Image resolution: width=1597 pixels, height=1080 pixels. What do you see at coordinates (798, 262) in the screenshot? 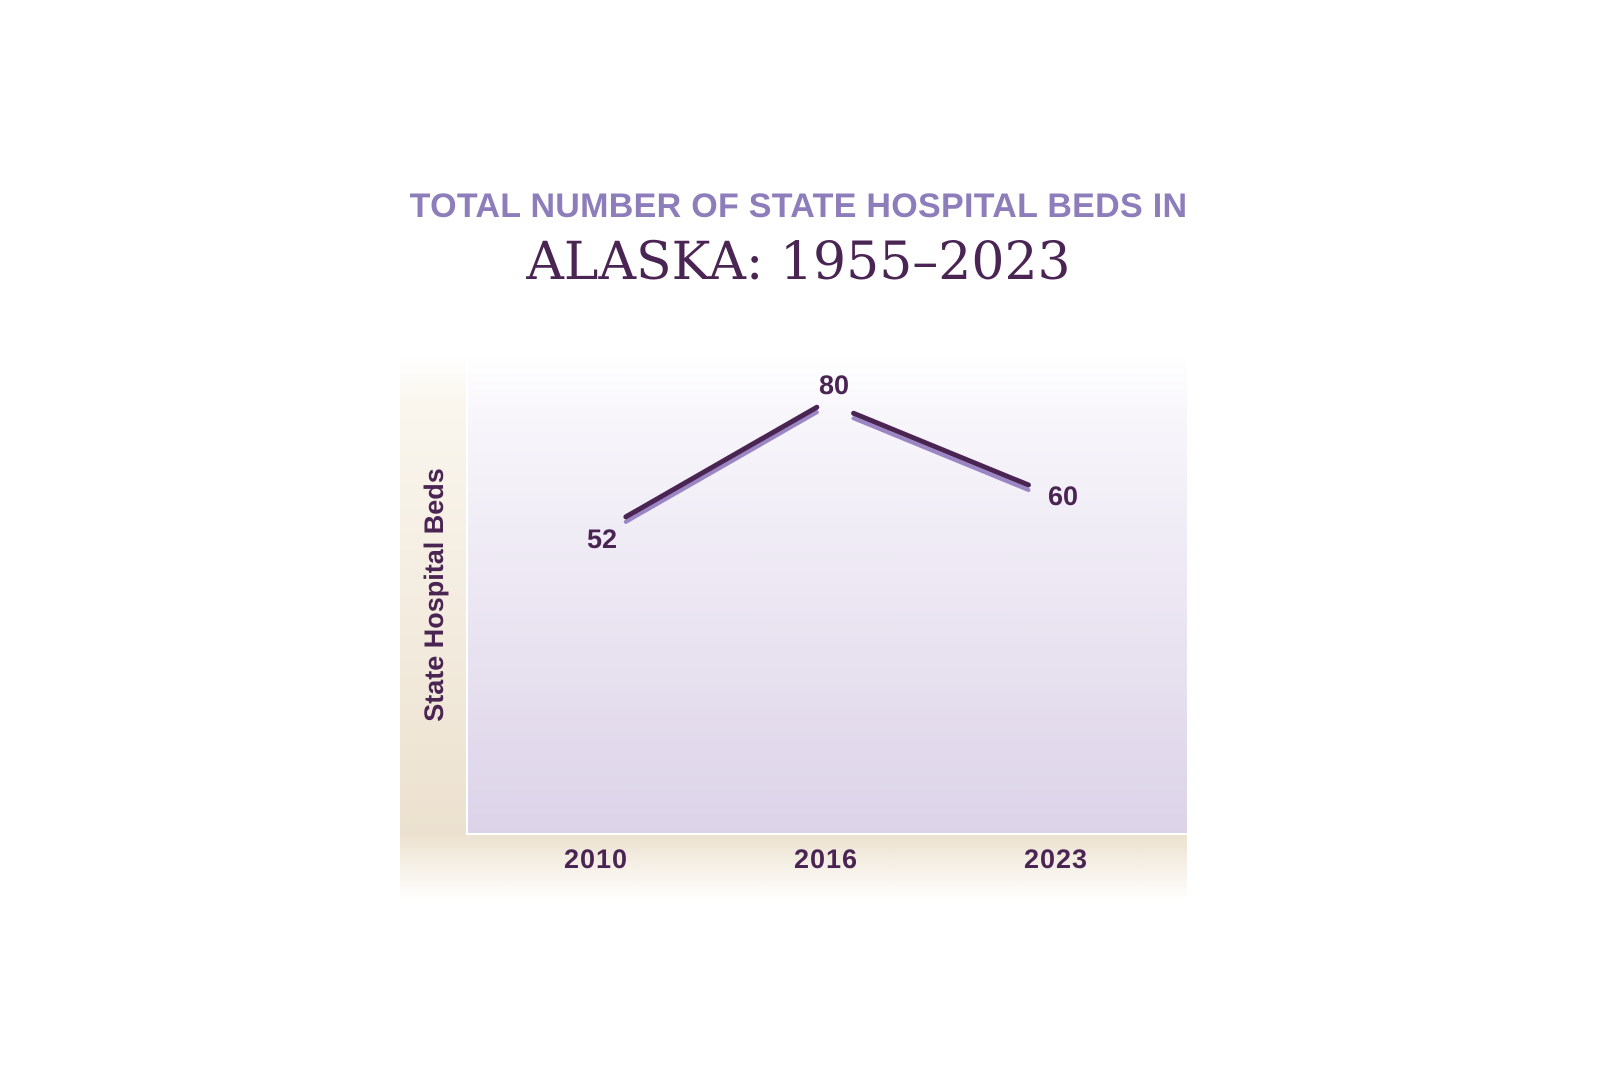
I see `chart-subtitle: ALASKA: 1955–2023` at bounding box center [798, 262].